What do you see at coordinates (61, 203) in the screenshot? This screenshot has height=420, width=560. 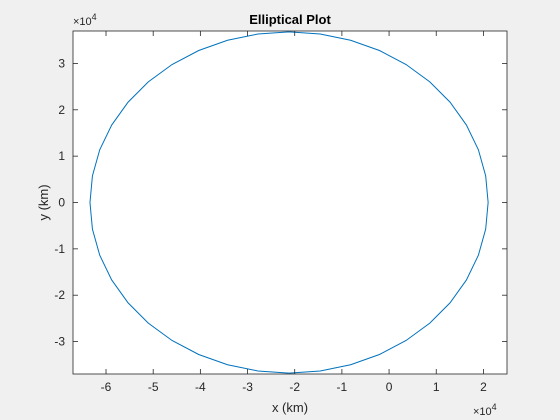 I see `y-tick-label: 0` at bounding box center [61, 203].